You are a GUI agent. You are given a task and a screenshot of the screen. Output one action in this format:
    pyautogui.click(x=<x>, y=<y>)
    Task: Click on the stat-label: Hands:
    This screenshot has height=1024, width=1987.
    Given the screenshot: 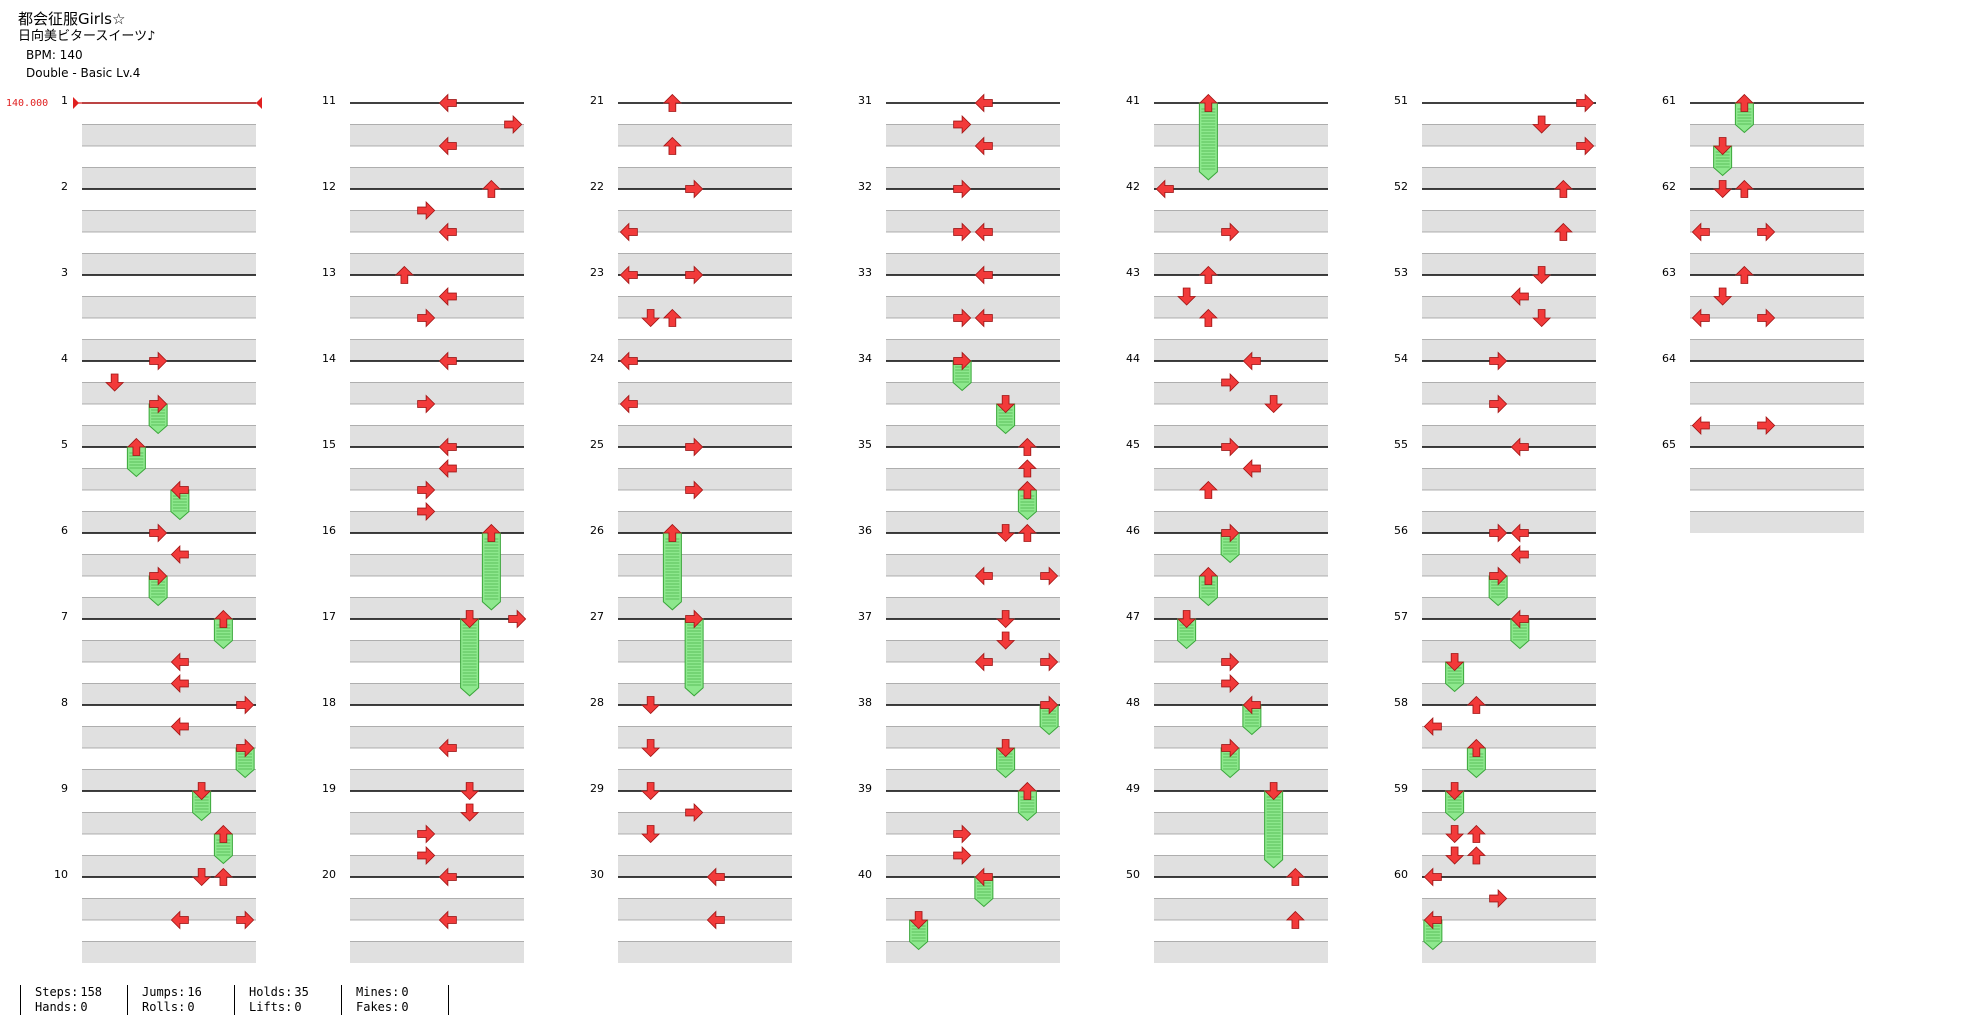 What is the action you would take?
    pyautogui.click(x=57, y=1007)
    